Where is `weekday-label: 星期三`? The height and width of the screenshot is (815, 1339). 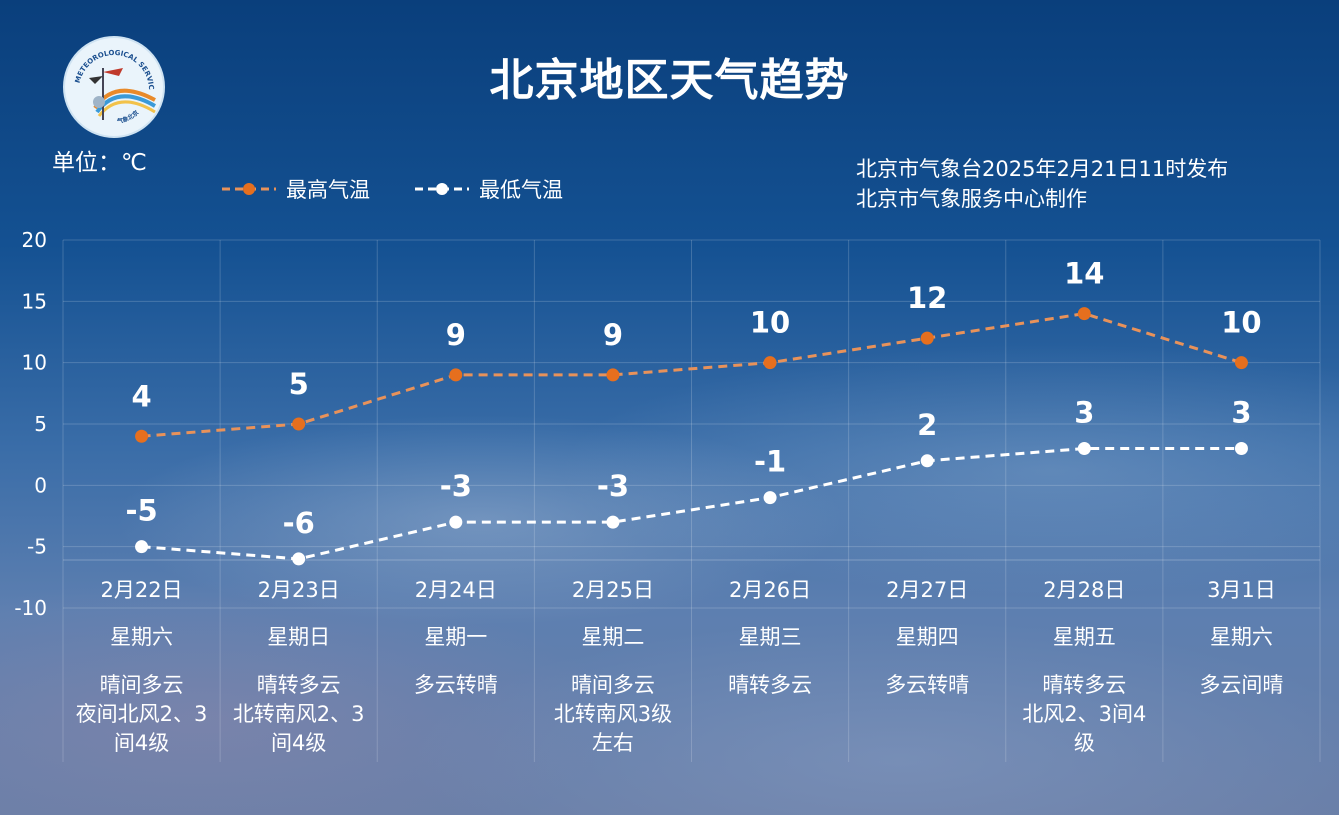 weekday-label: 星期三 is located at coordinates (770, 637).